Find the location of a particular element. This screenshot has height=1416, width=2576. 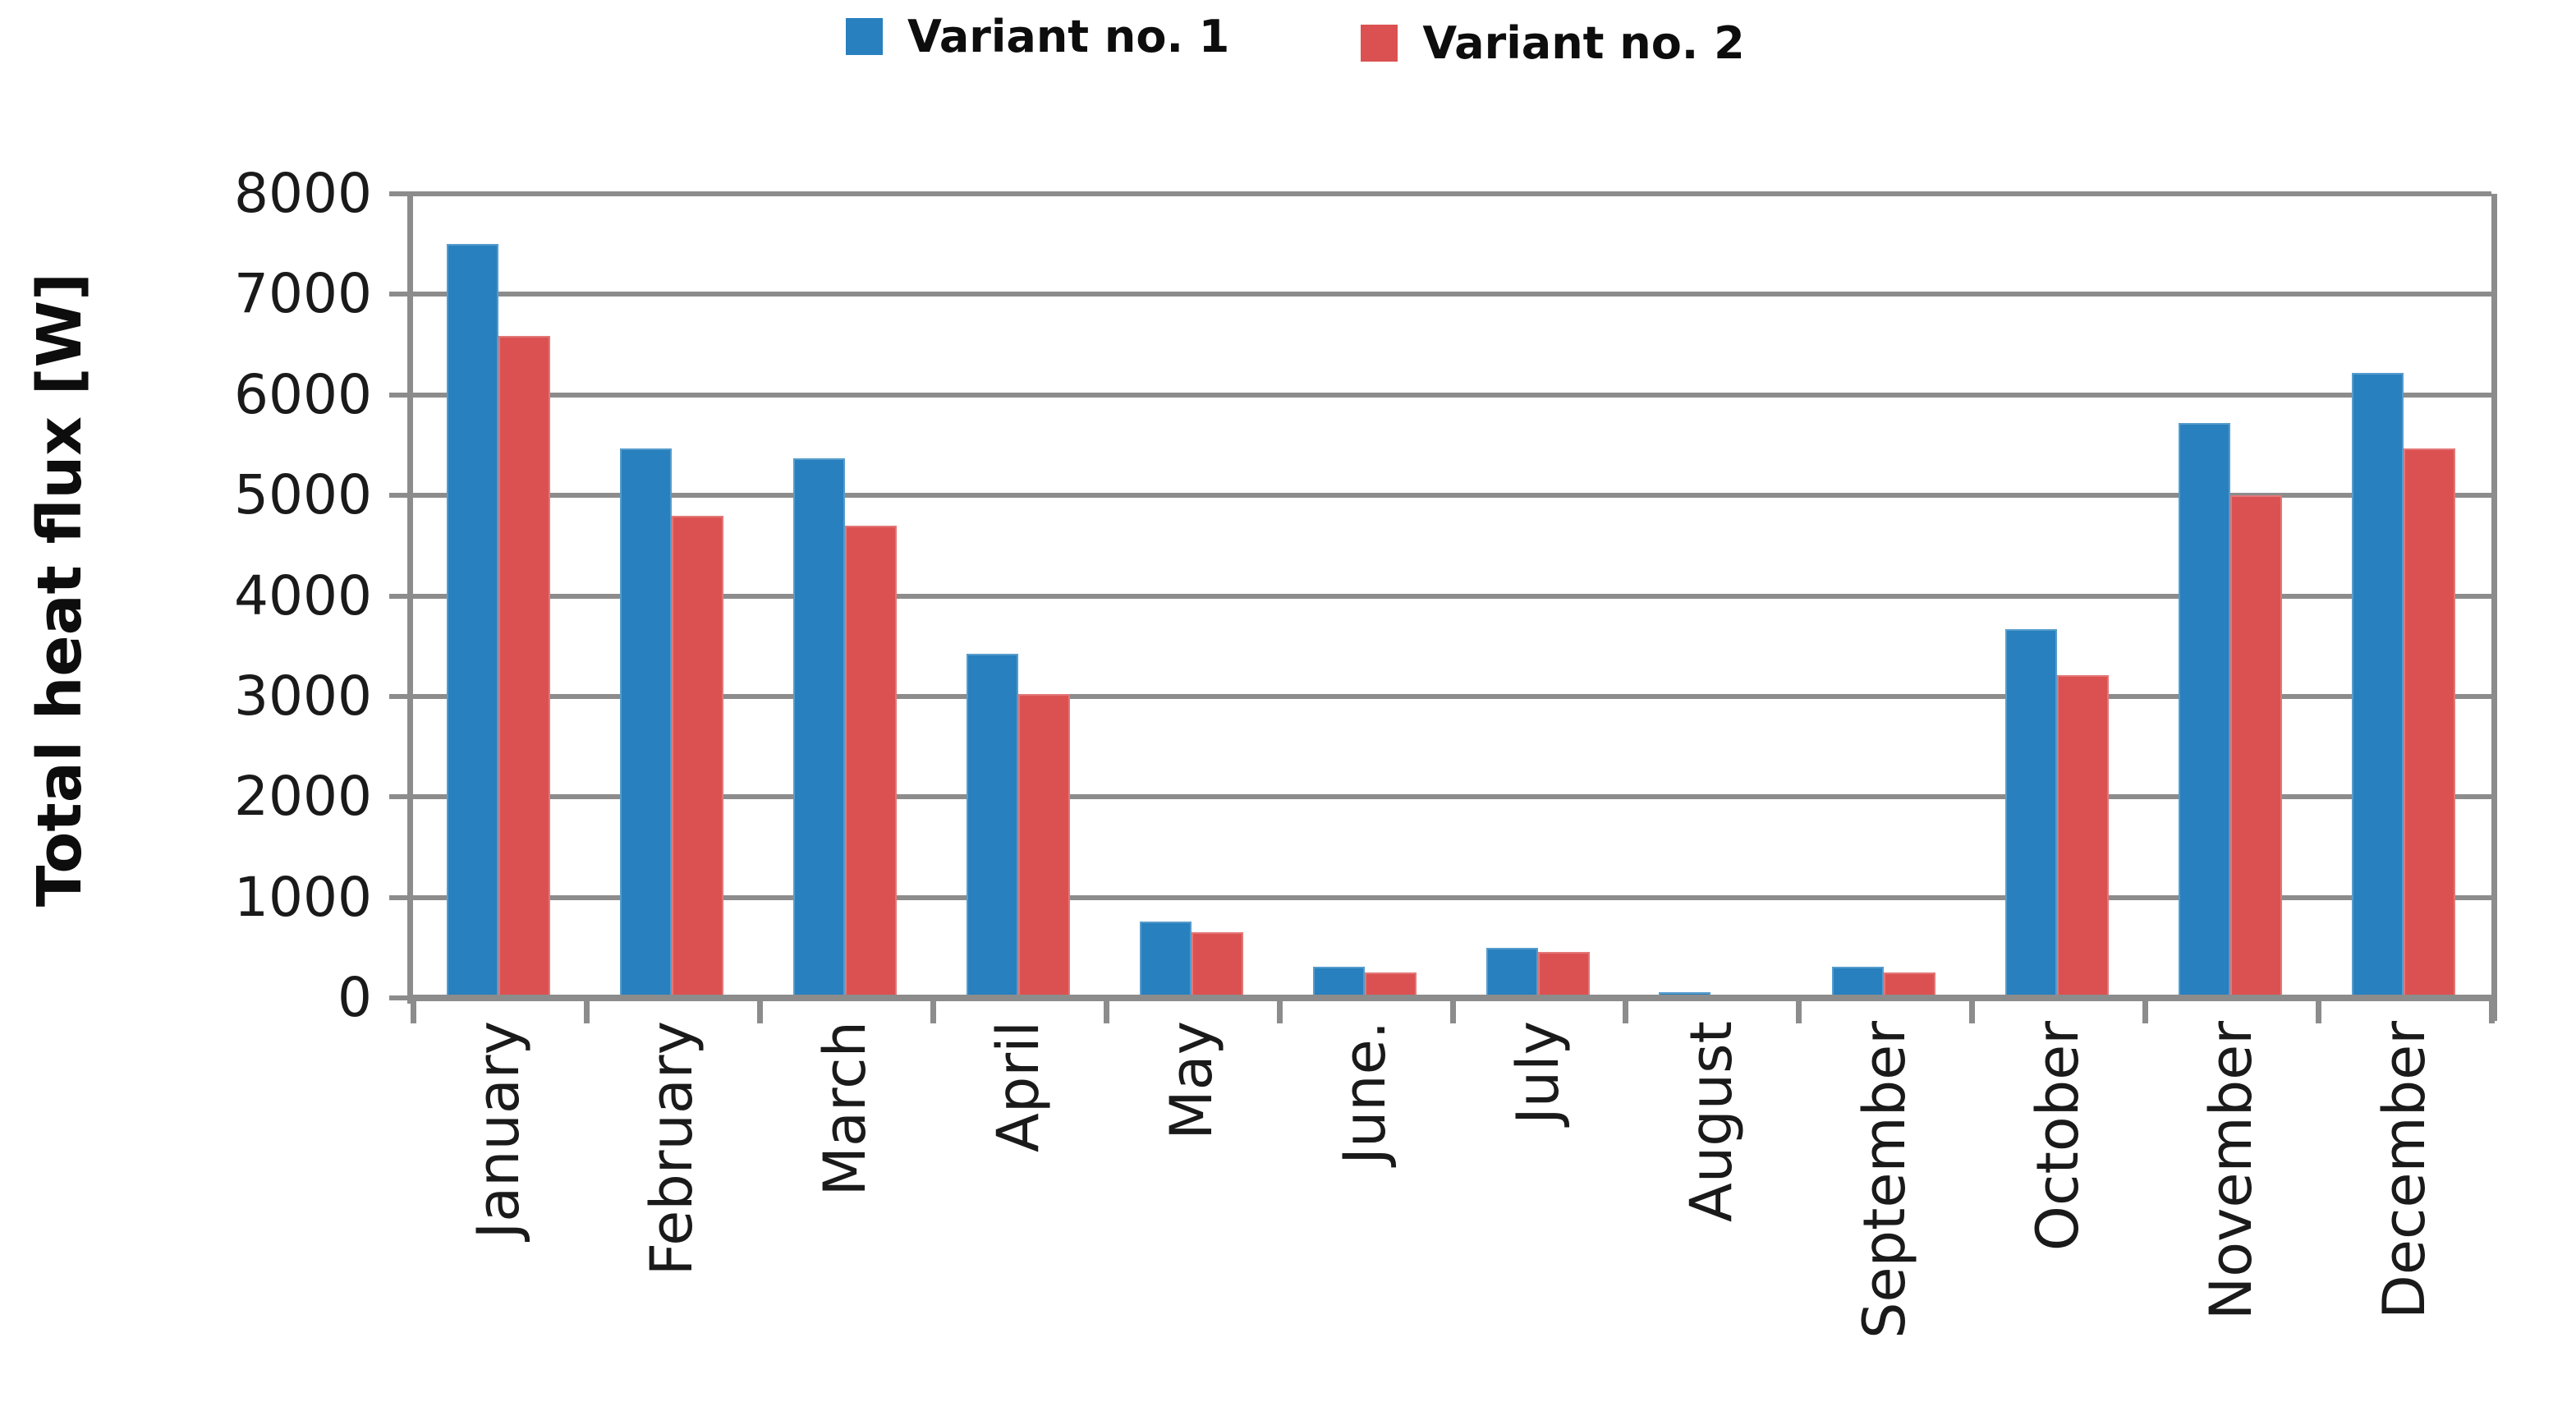

category-label-june: June. is located at coordinates (1364, 1093).